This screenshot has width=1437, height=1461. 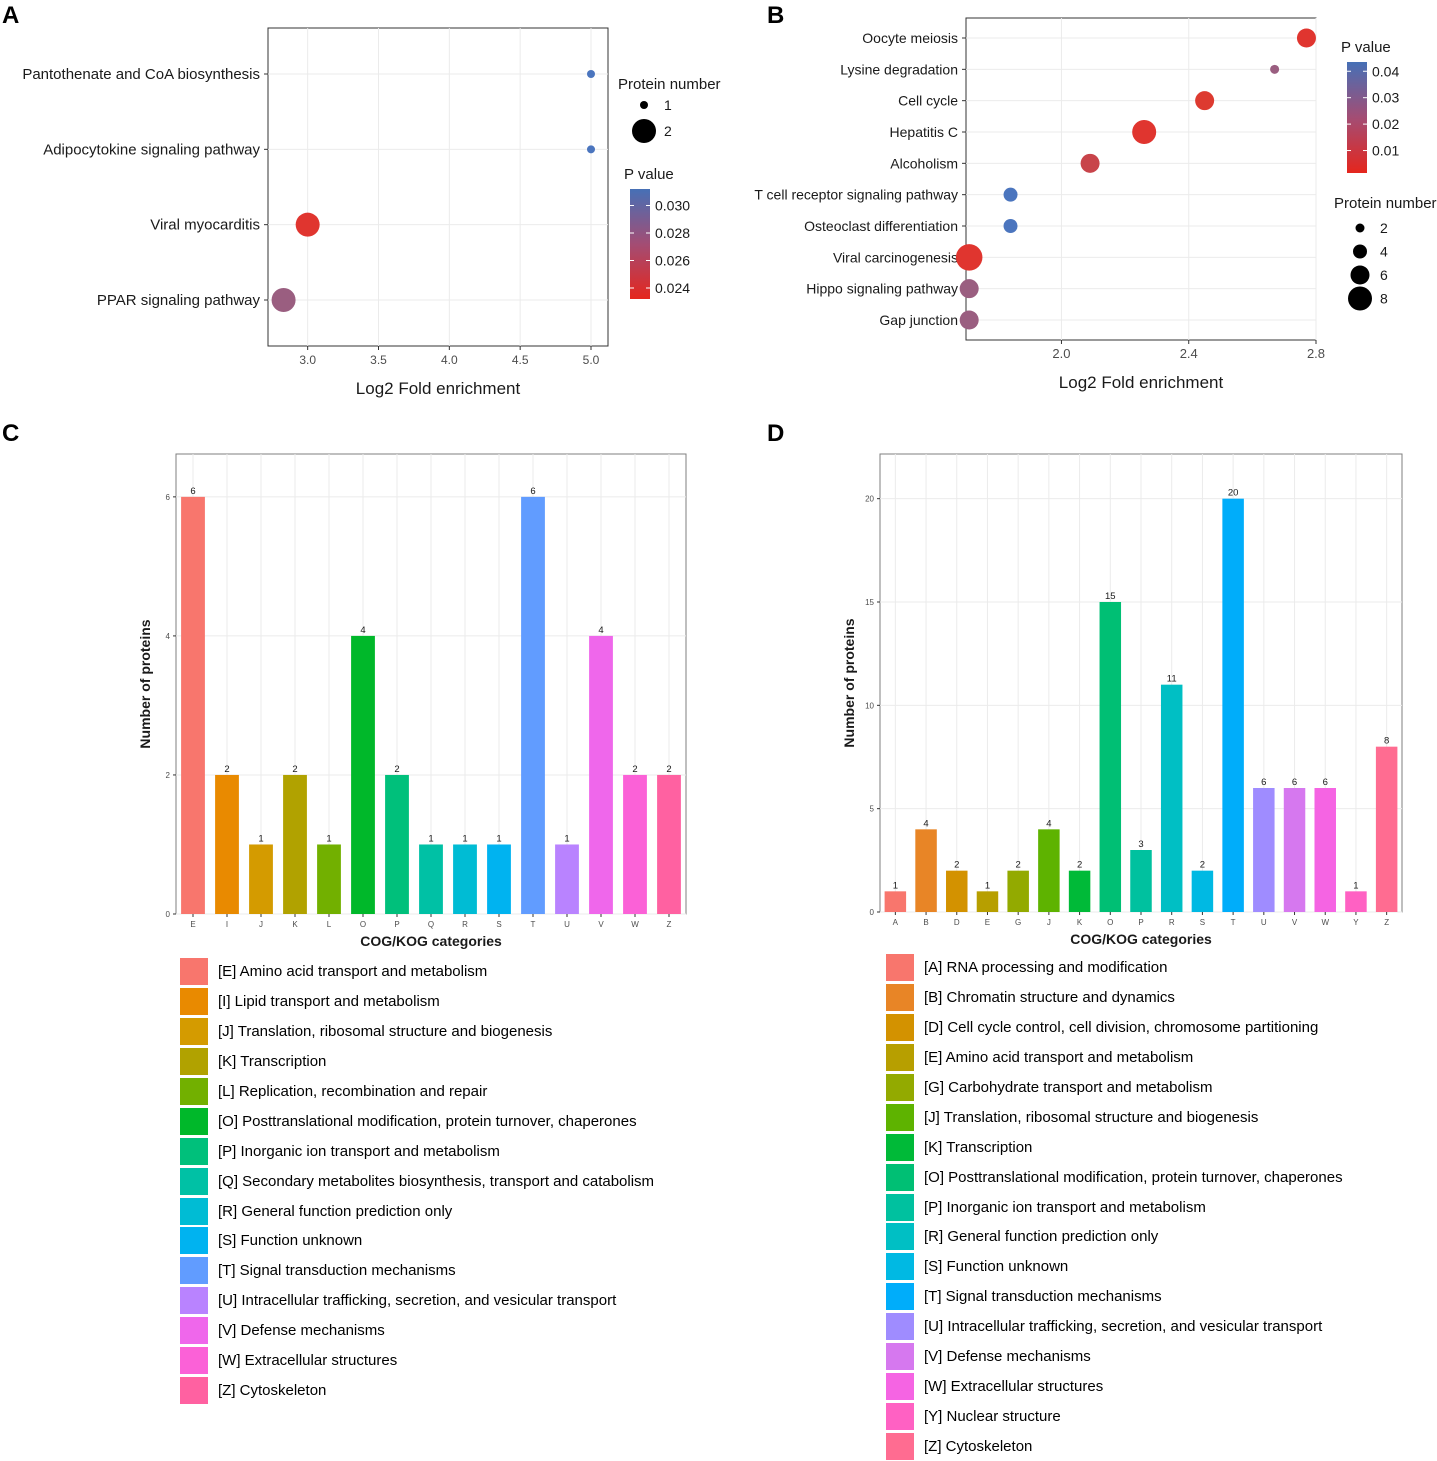 I want to click on legend-label: [E] Amino acid transport and metabolism, so click(x=1059, y=1058).